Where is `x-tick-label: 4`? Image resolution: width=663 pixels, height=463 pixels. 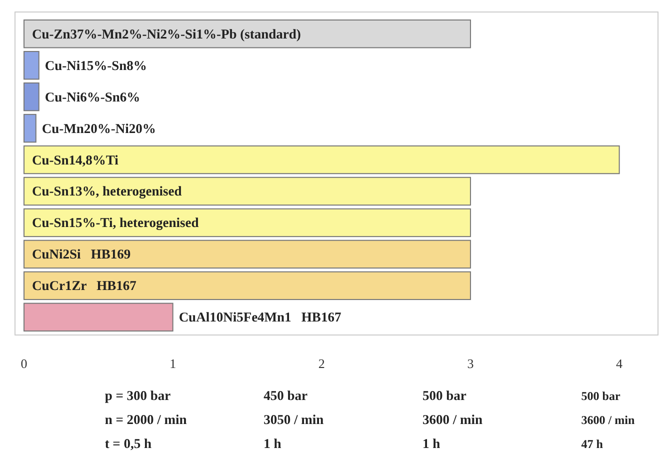
x-tick-label: 4 is located at coordinates (620, 363).